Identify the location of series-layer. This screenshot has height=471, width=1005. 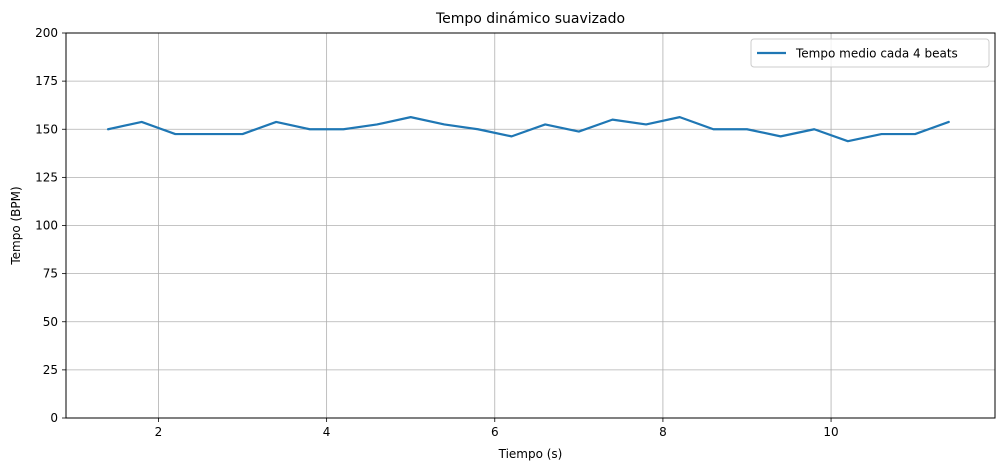
(528, 129).